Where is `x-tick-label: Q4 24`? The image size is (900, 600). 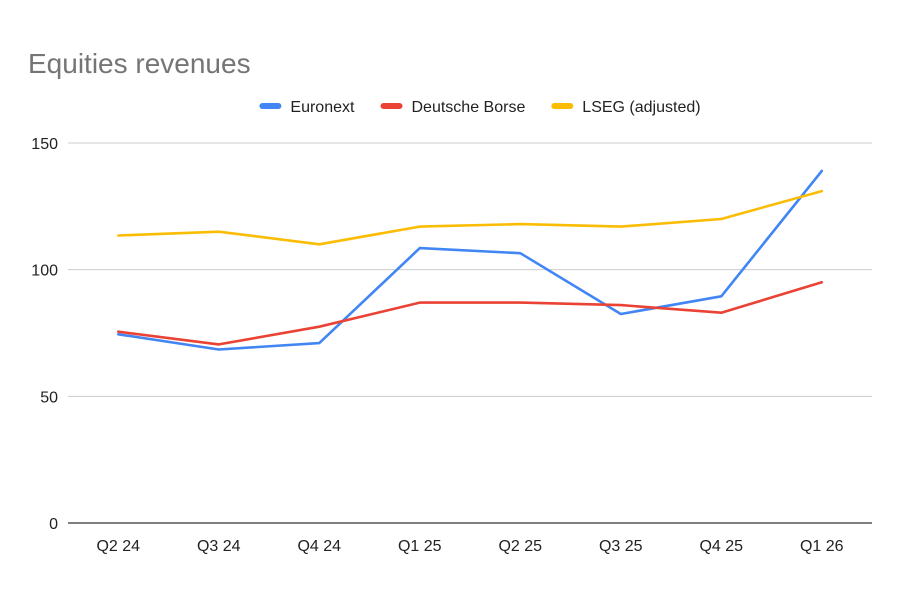 x-tick-label: Q4 24 is located at coordinates (319, 546).